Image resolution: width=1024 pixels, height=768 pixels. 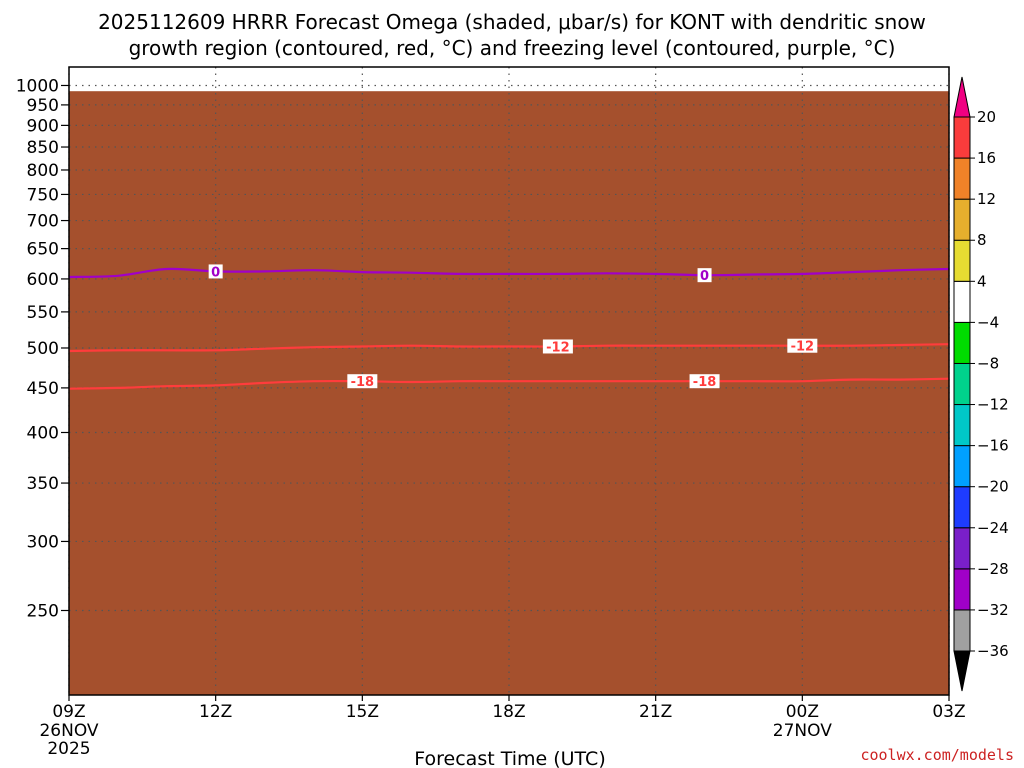 What do you see at coordinates (215, 712) in the screenshot?
I see `x-tick-label-12Z: 12Z` at bounding box center [215, 712].